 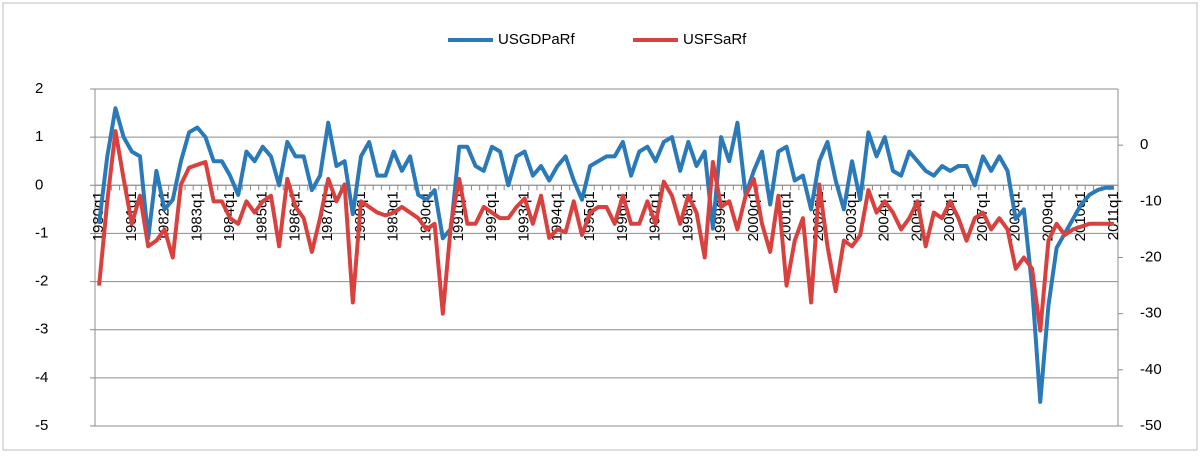 What do you see at coordinates (715, 39) in the screenshot?
I see `legend-label: USFSaRf` at bounding box center [715, 39].